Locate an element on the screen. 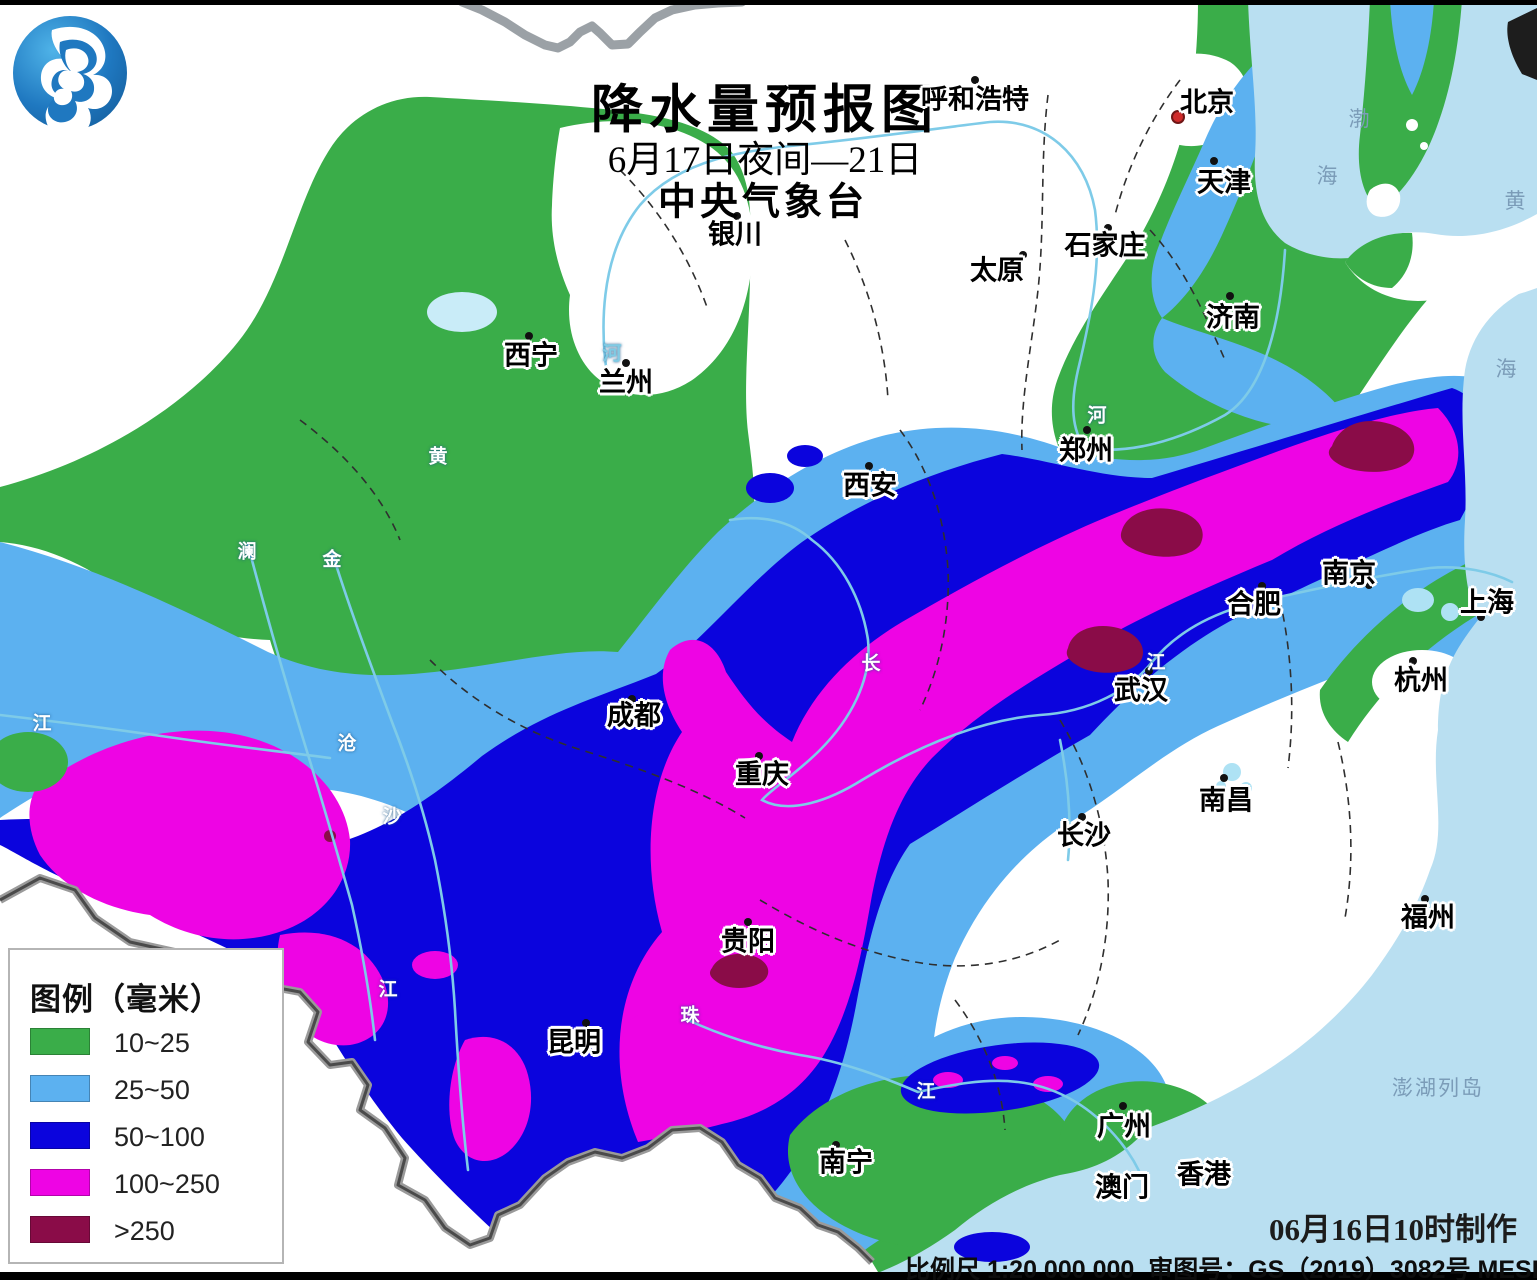 The width and height of the screenshot is (1537, 1280). city-label: 兰州 is located at coordinates (626, 382).